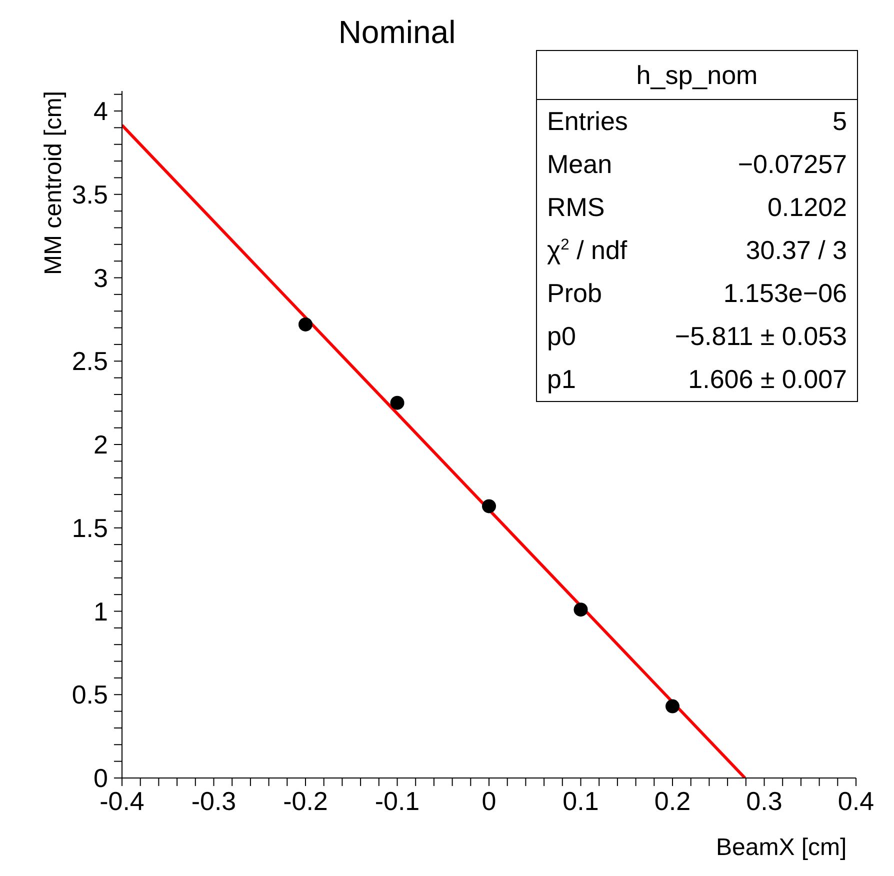 This screenshot has height=876, width=894. What do you see at coordinates (587, 121) in the screenshot?
I see `annotation: Entries` at bounding box center [587, 121].